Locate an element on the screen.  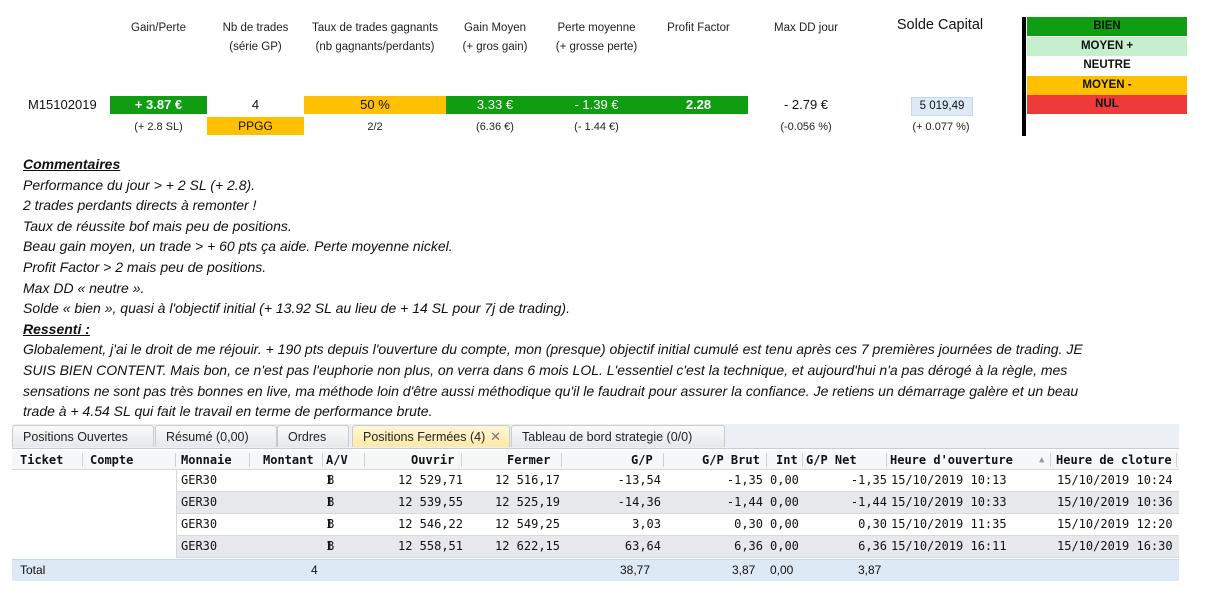
col-gp: G/P is located at coordinates (642, 460).